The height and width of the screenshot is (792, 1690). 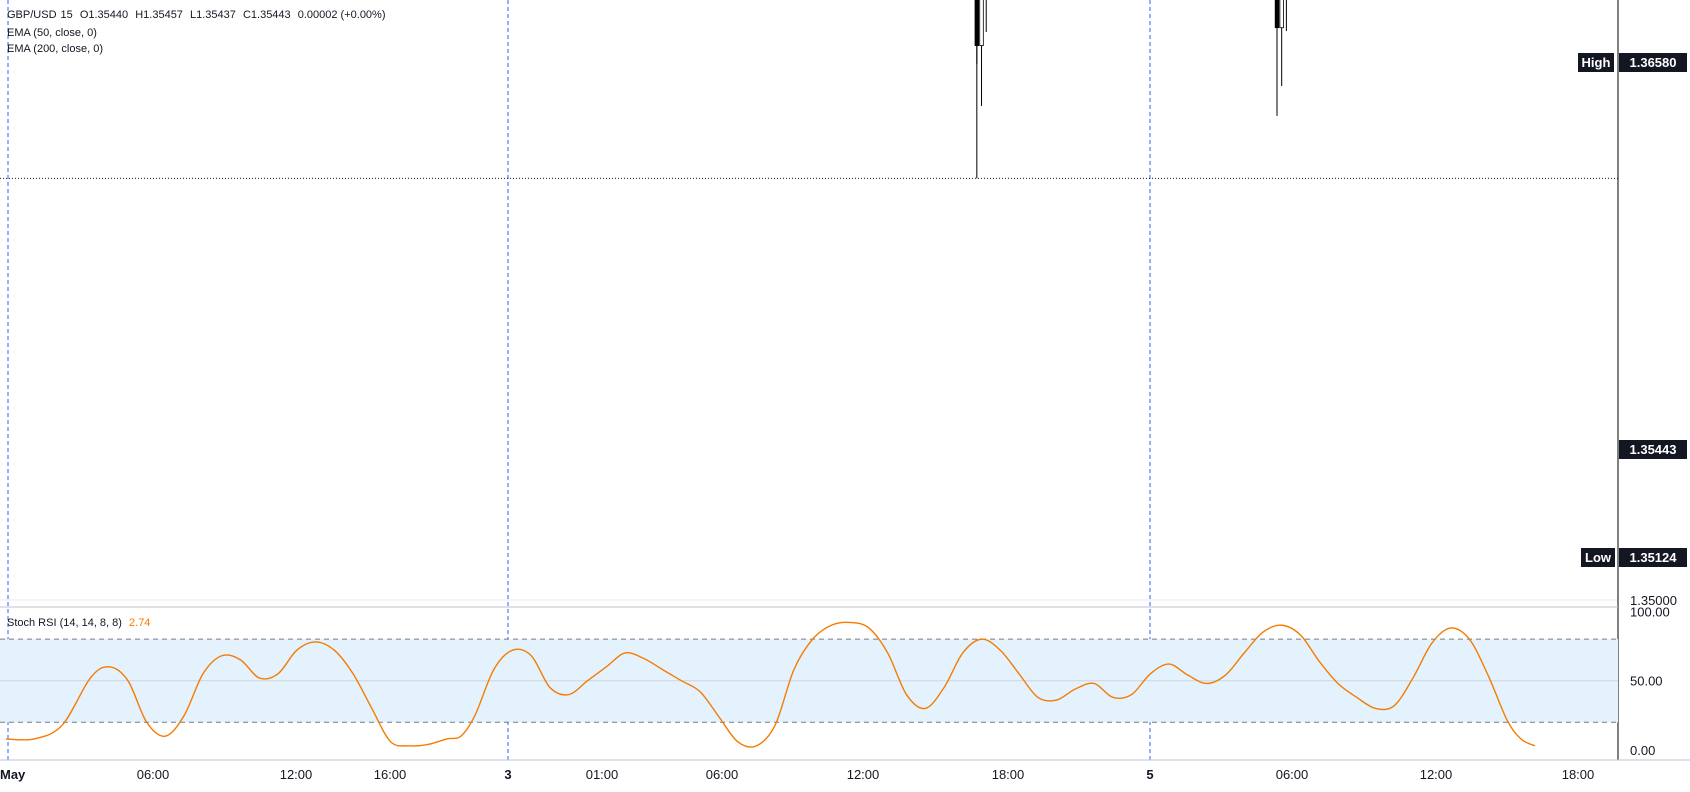 I want to click on last-price-label: 1.35443, so click(x=1653, y=449).